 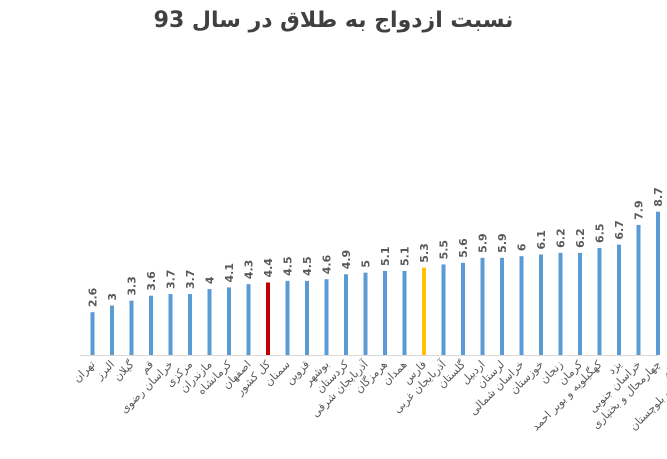 I want to click on data-label: 6.5, so click(x=600, y=233).